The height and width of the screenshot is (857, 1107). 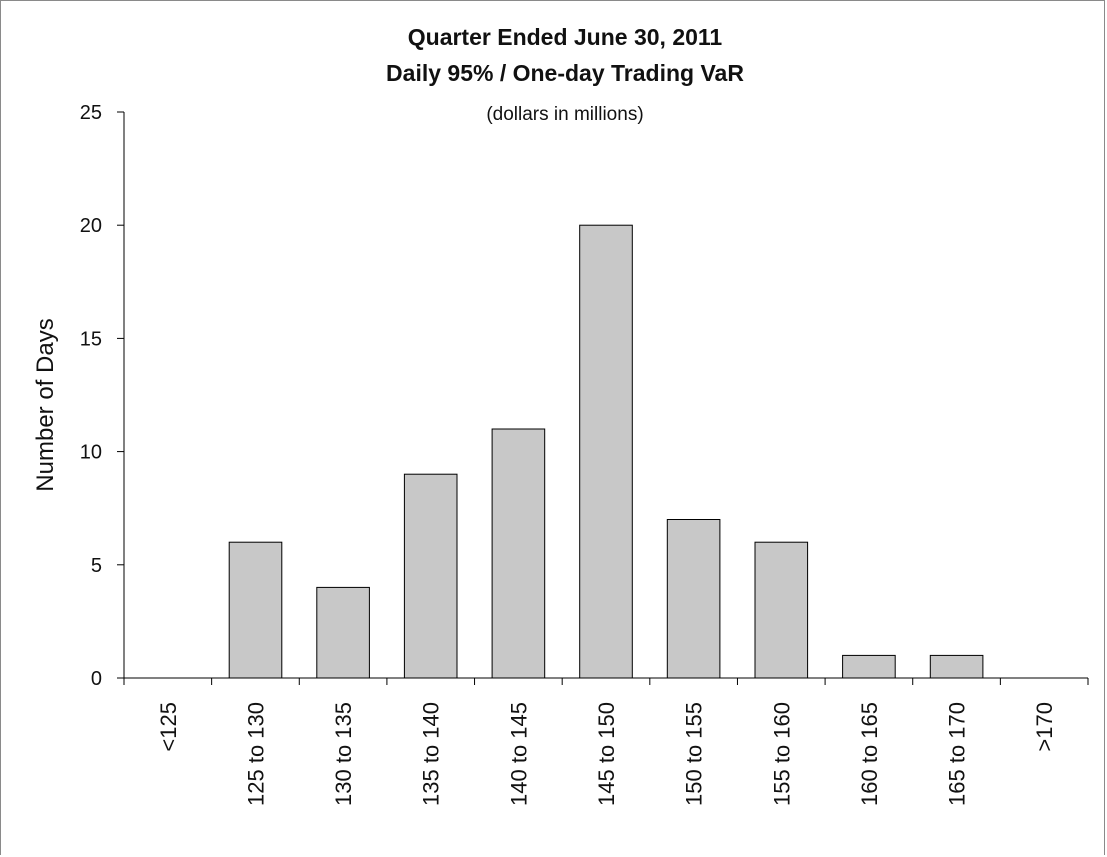 What do you see at coordinates (564, 114) in the screenshot?
I see `units-note: (dollars in millions)` at bounding box center [564, 114].